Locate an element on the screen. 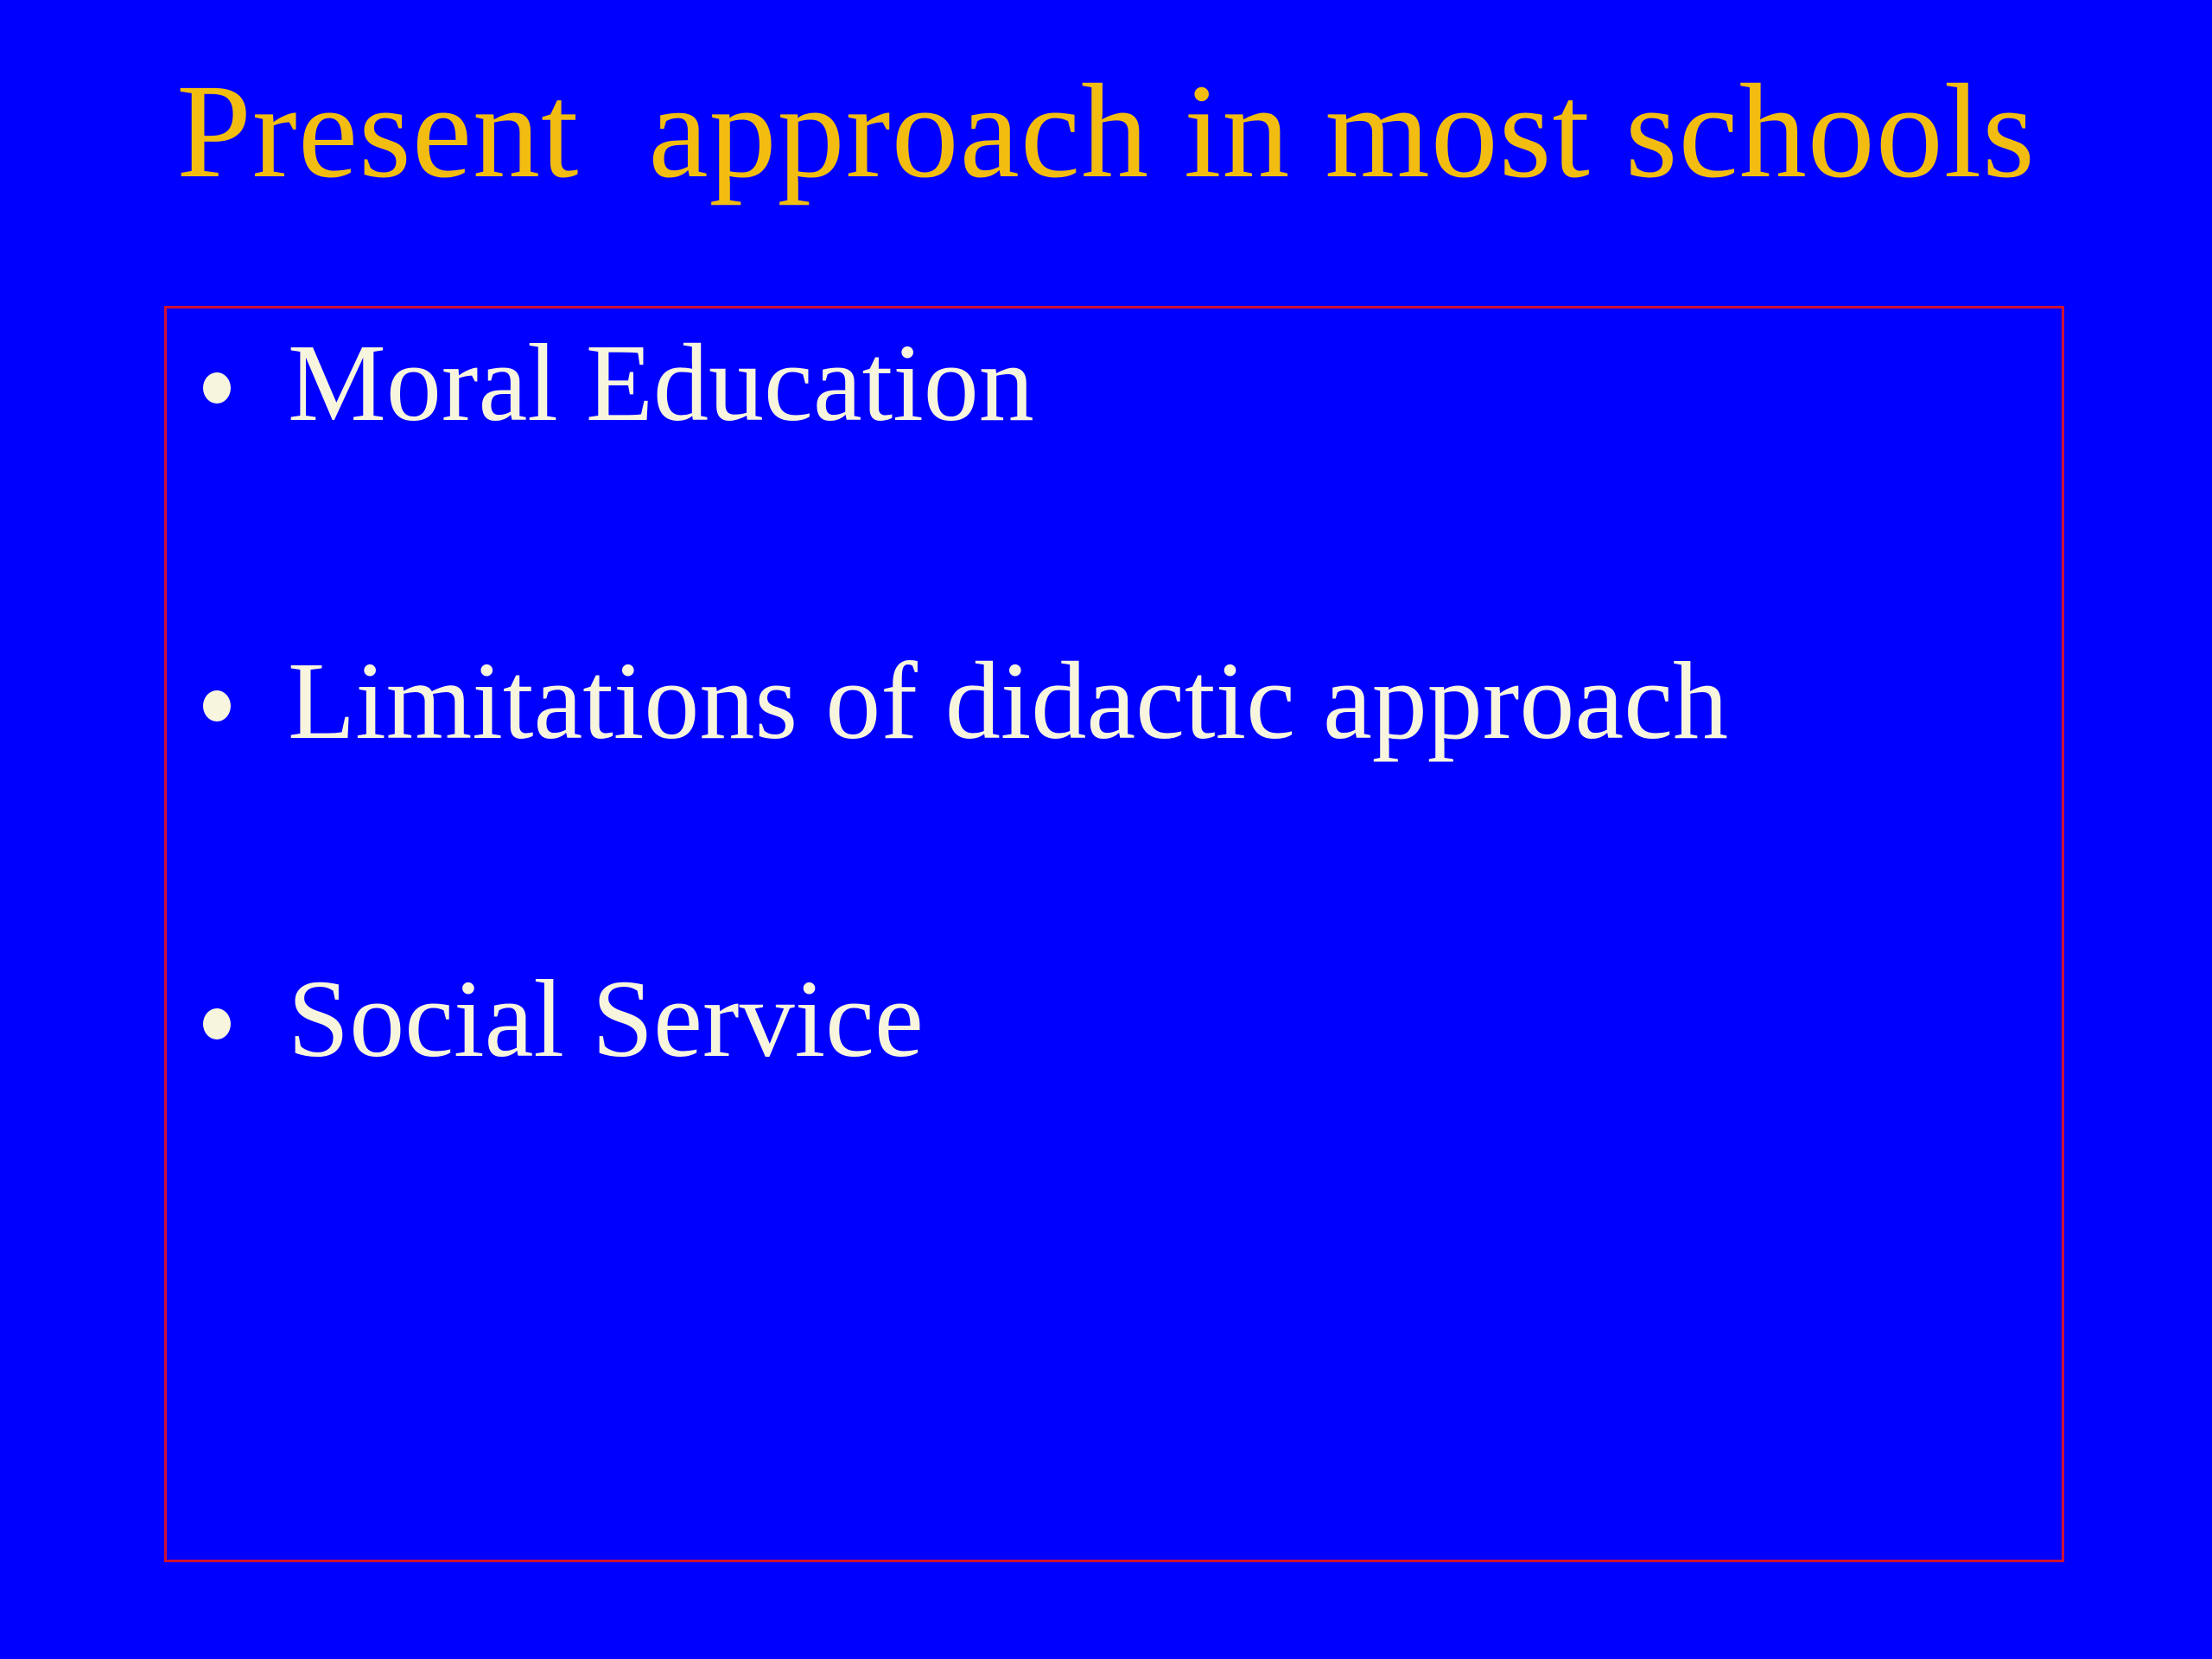 The height and width of the screenshot is (1659, 2212). slide-title: Present approach in most schools is located at coordinates (1106, 131).